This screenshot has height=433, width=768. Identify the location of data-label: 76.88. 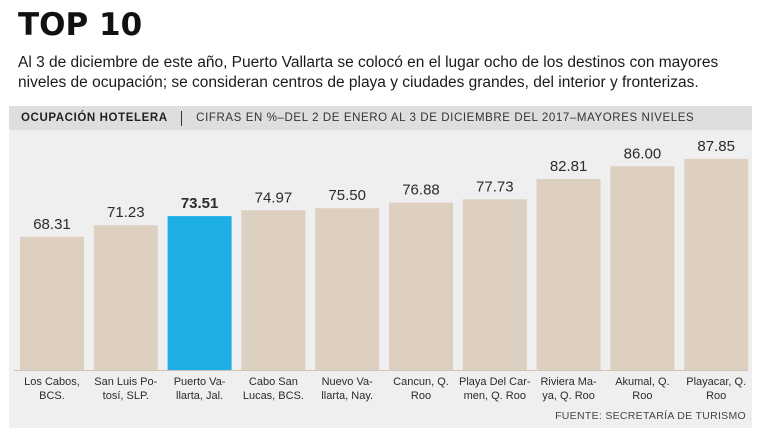
(421, 190).